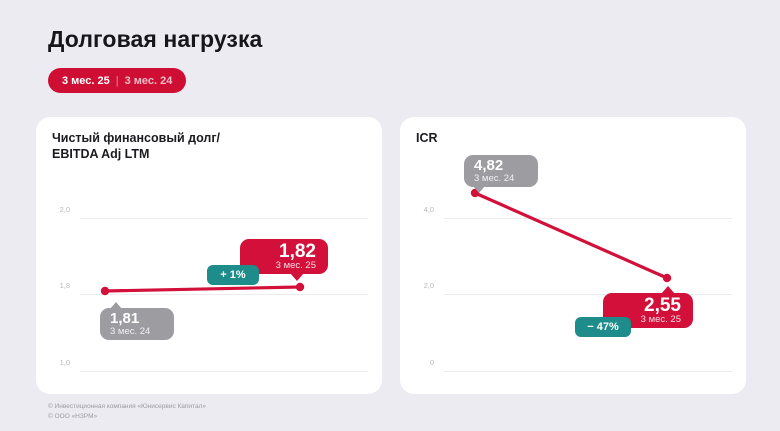 The height and width of the screenshot is (431, 780). Describe the element at coordinates (64, 285) in the screenshot. I see `y-axis-tick: 1,8` at that location.